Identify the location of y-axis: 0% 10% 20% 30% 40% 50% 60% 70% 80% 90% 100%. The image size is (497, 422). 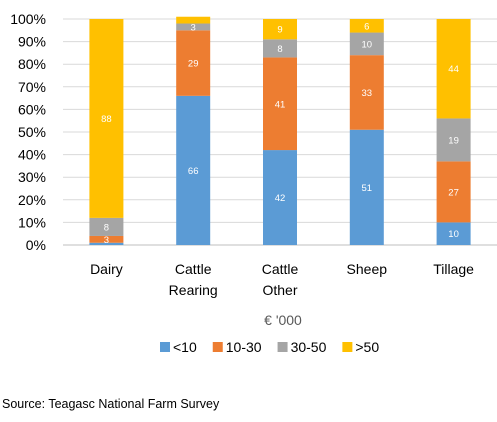
(28, 132).